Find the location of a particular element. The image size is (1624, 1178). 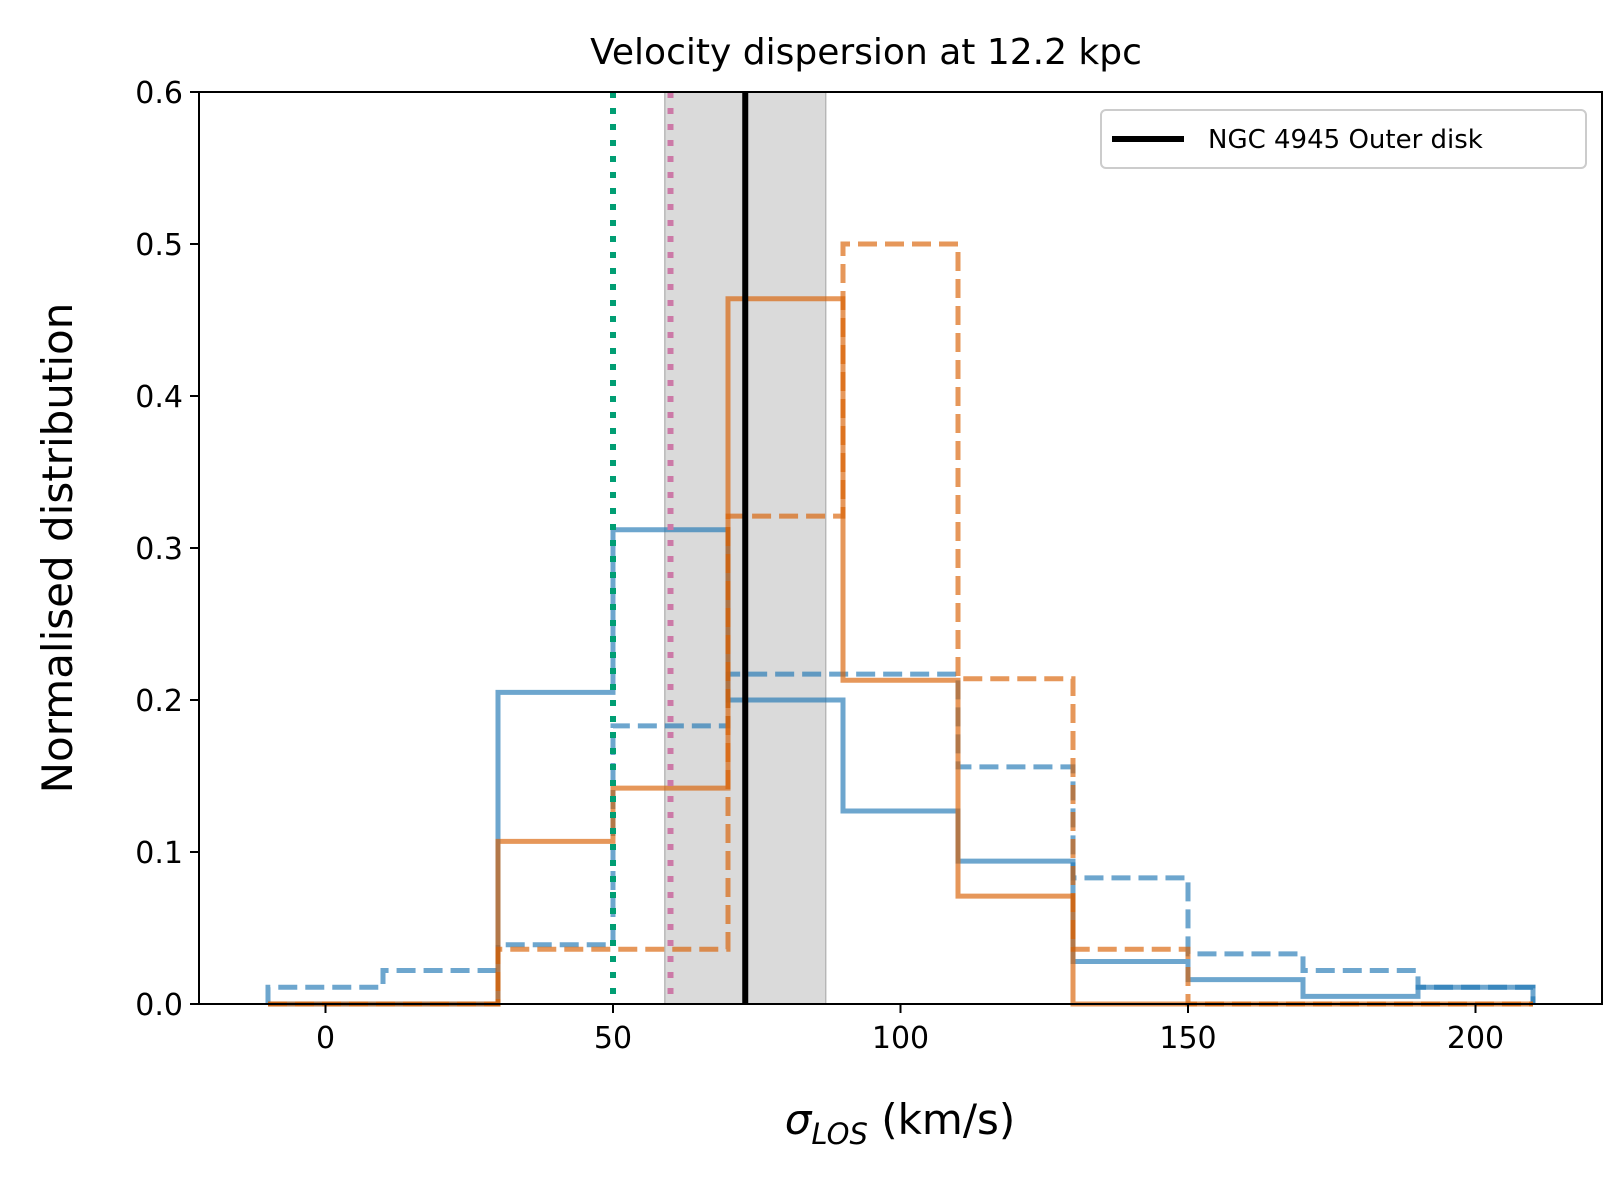

legend: NGC 4945 Outer disk is located at coordinates (1343, 139).